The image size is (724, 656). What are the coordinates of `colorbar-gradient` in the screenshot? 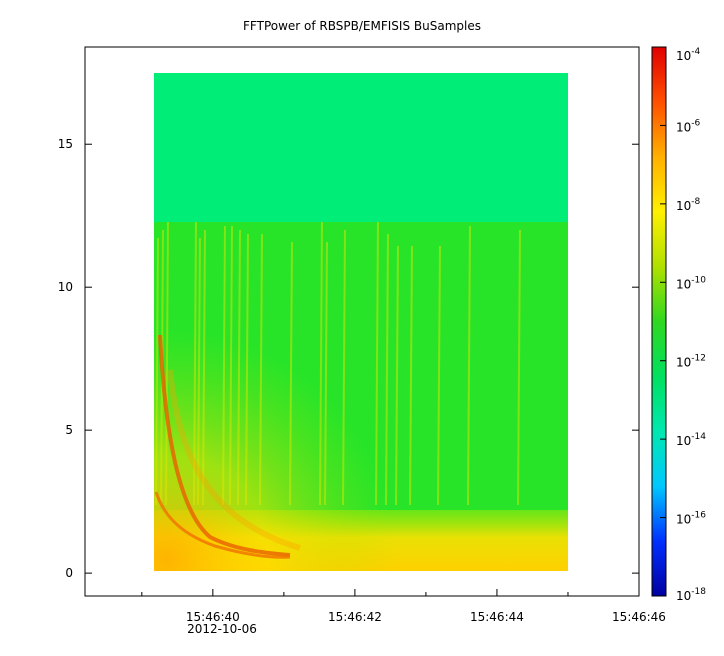 It's located at (659, 321).